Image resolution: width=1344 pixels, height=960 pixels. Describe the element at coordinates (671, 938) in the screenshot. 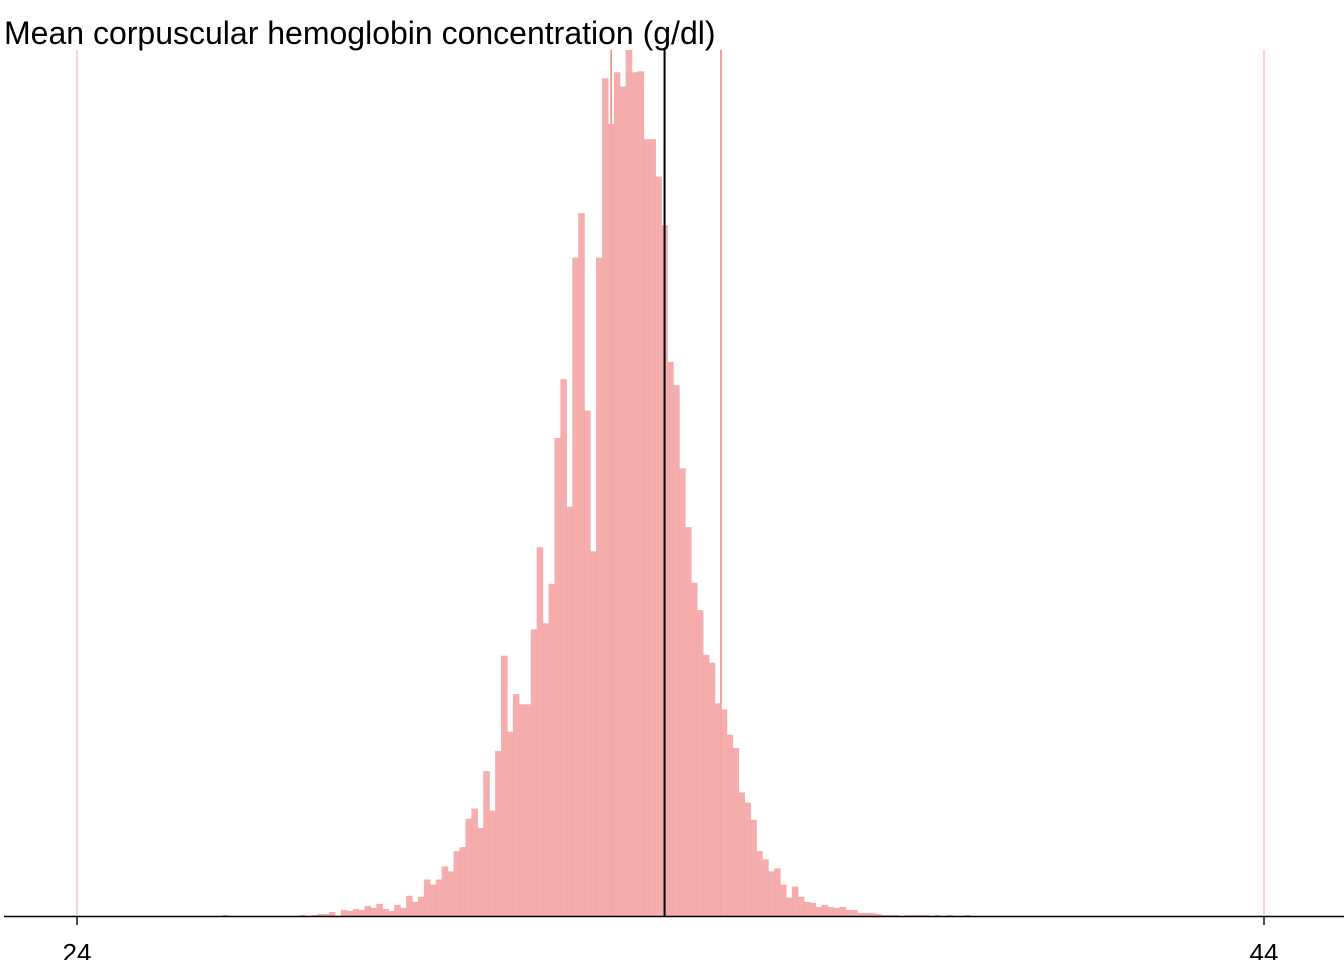

I see `x-tick-labels: 24 44` at that location.